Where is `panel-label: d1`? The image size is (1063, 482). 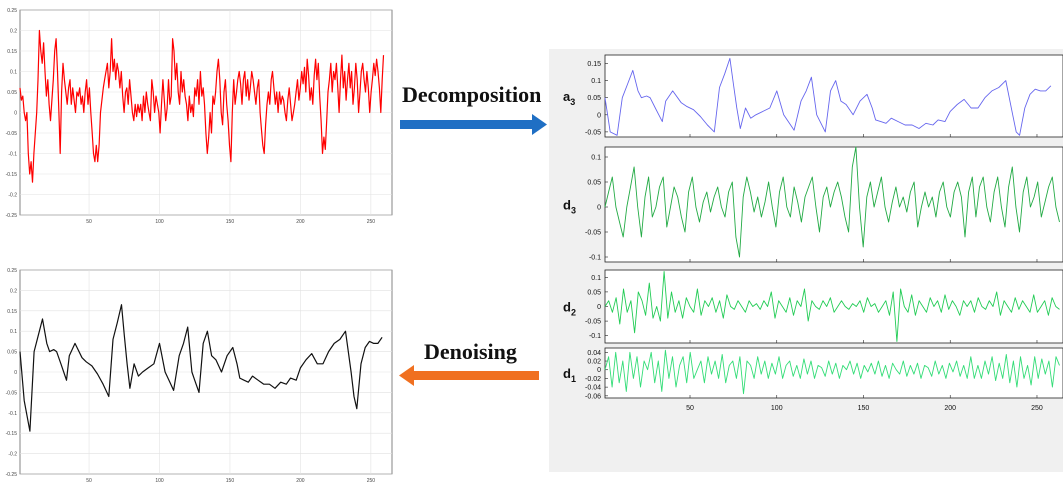 panel-label: d1 is located at coordinates (569, 375).